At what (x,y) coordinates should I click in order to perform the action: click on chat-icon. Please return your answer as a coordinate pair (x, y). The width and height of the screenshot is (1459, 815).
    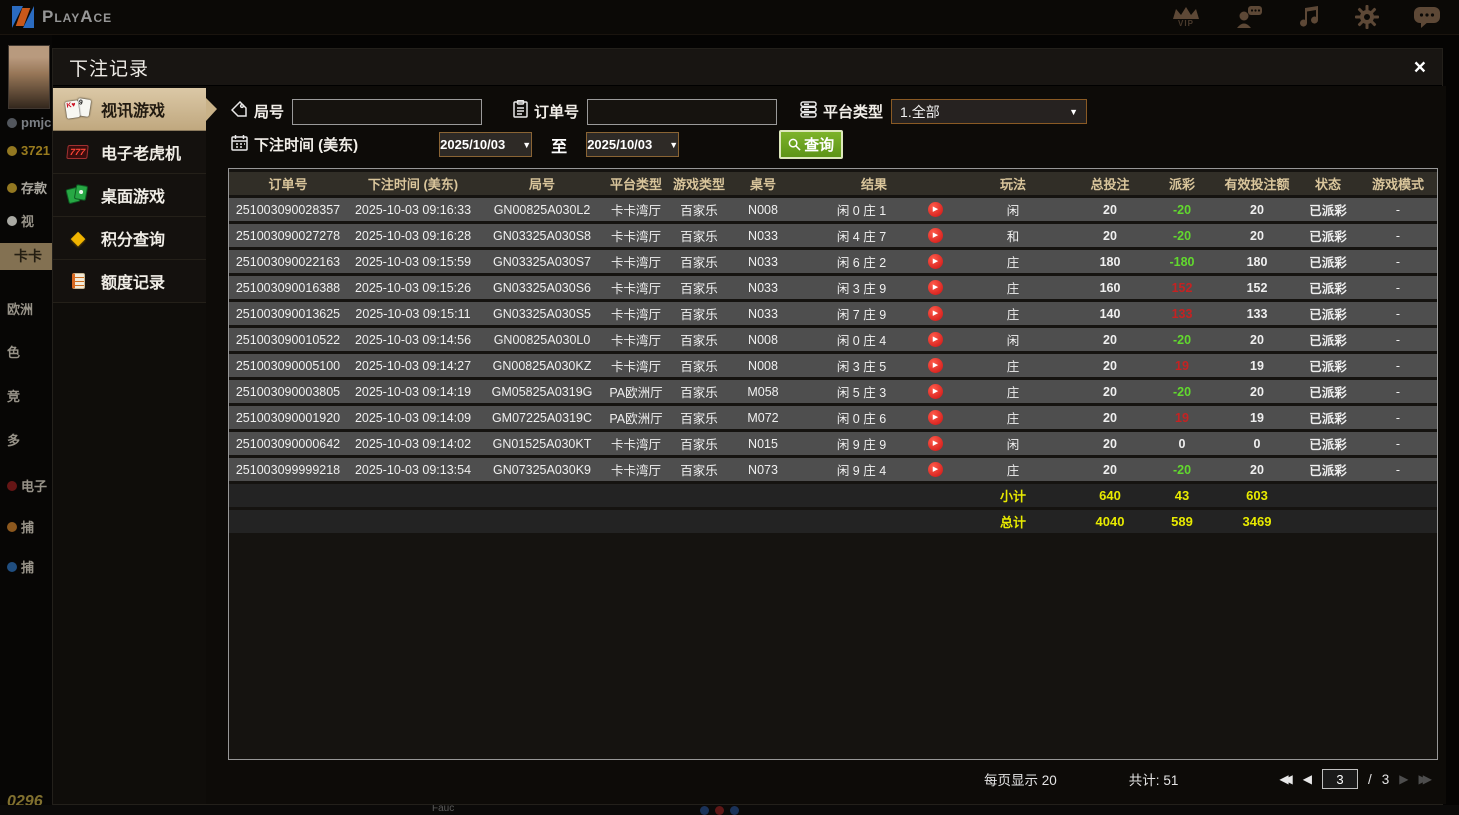
    Looking at the image, I should click on (1427, 17).